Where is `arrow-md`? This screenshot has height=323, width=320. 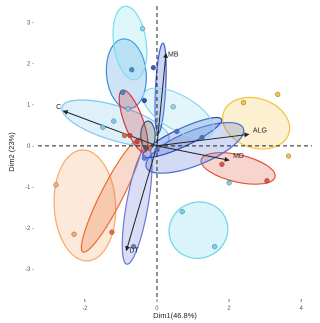
arrow-md is located at coordinates (193, 153).